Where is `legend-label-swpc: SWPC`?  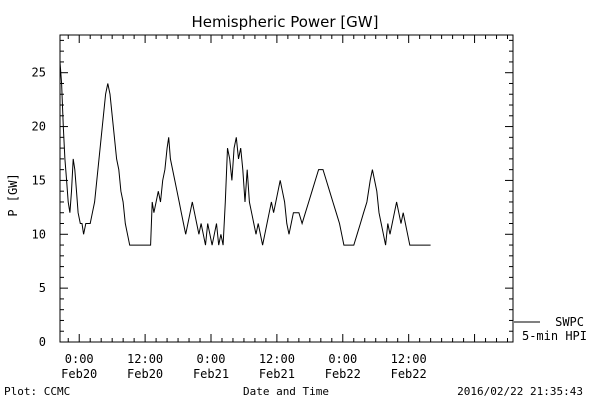
legend-label-swpc: SWPC is located at coordinates (569, 322).